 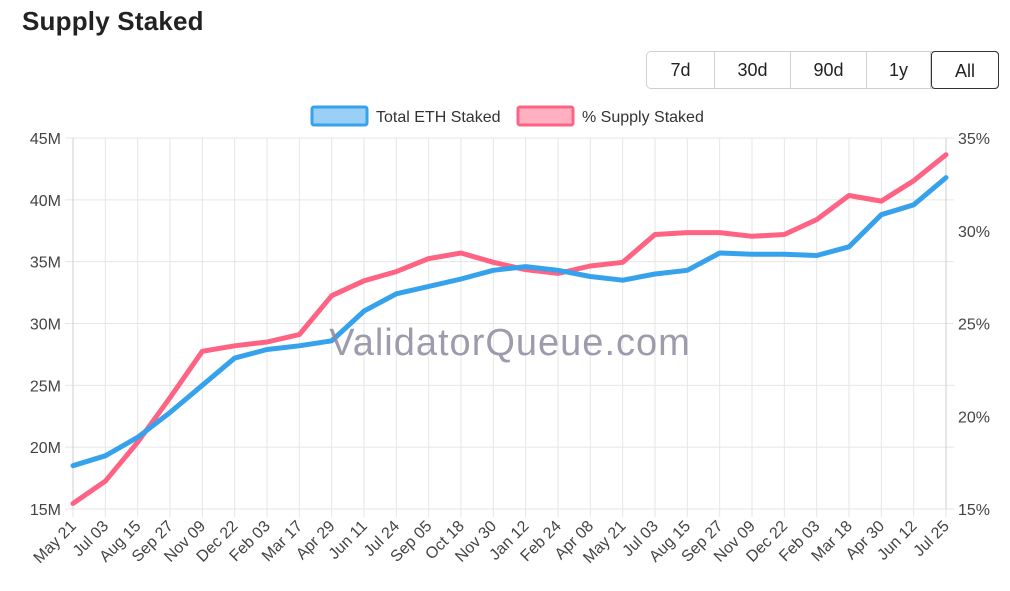 What do you see at coordinates (974, 510) in the screenshot?
I see `y-right-tick-label: 15%` at bounding box center [974, 510].